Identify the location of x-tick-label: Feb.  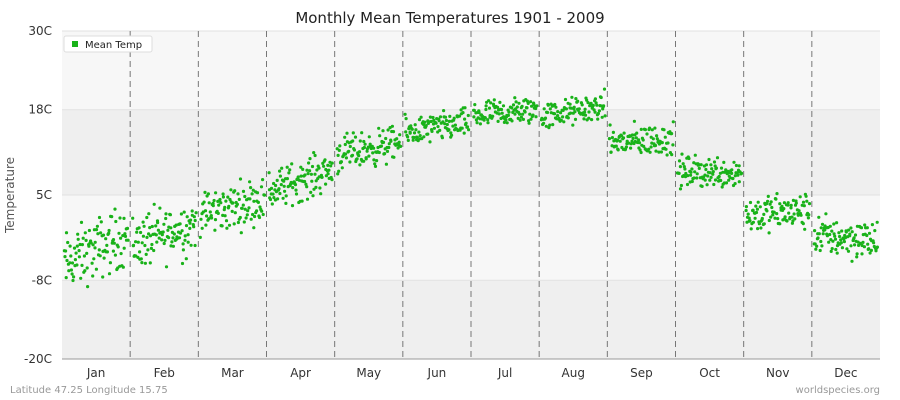
(164, 373).